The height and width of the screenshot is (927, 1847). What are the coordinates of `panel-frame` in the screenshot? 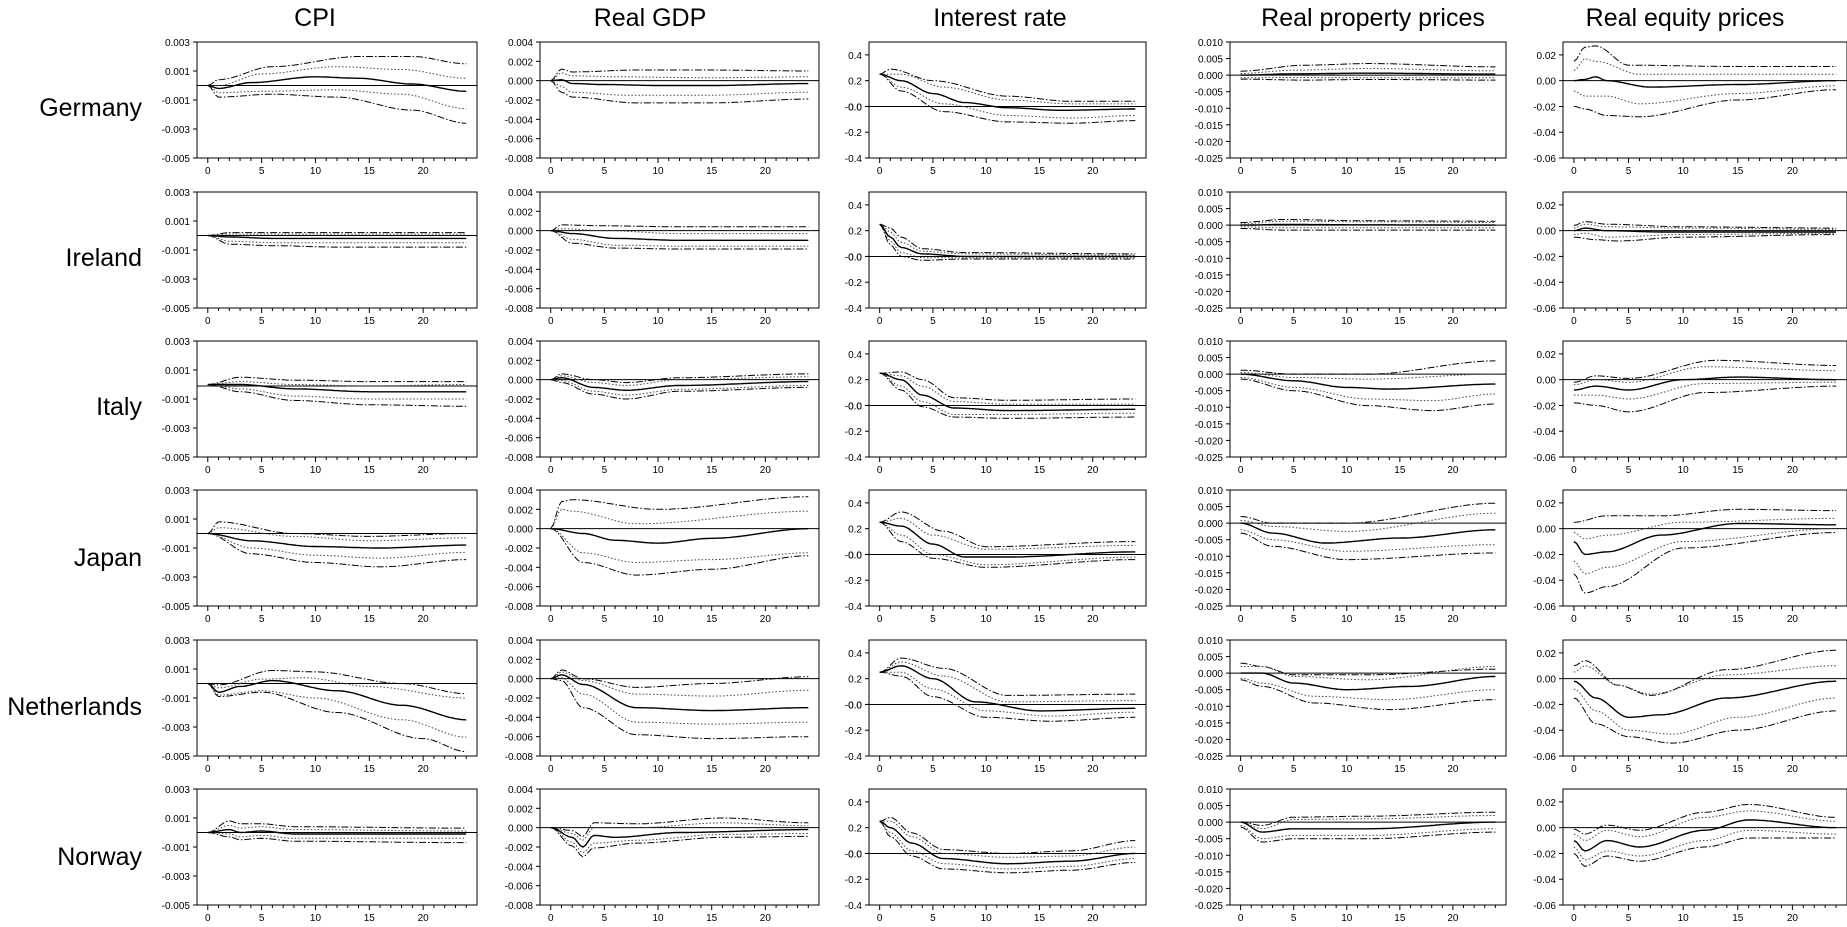 It's located at (1368, 548).